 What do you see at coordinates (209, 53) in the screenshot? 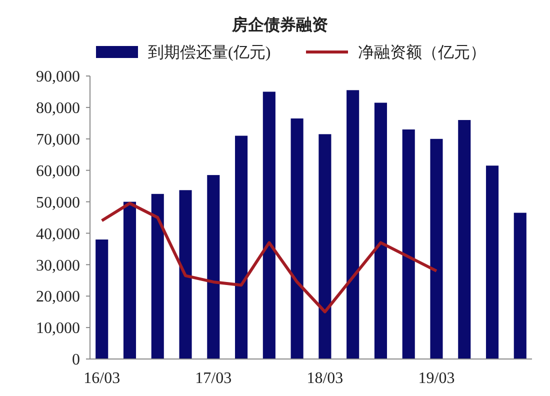
I see `legend-label: 到期偿还量(亿元)` at bounding box center [209, 53].